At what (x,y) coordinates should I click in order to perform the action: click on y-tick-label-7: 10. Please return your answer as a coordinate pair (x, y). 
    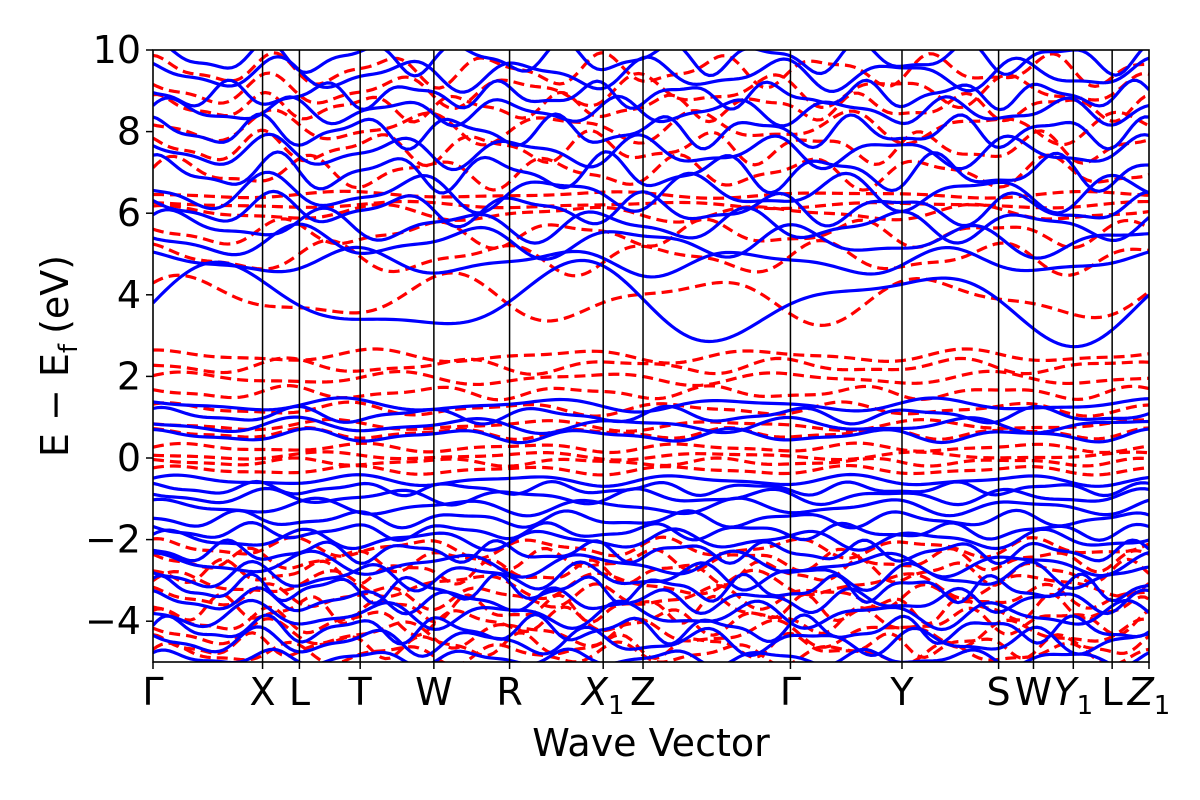
    Looking at the image, I should click on (117, 50).